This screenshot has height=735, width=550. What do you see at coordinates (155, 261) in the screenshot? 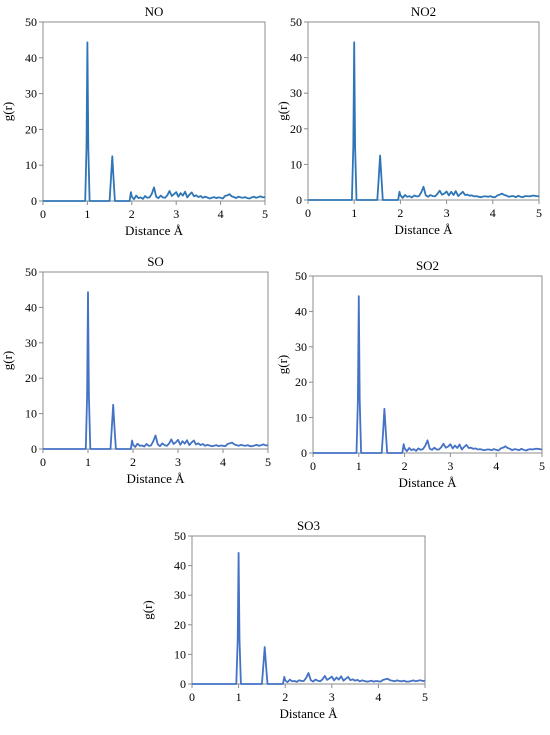
I see `chart-title: SO` at bounding box center [155, 261].